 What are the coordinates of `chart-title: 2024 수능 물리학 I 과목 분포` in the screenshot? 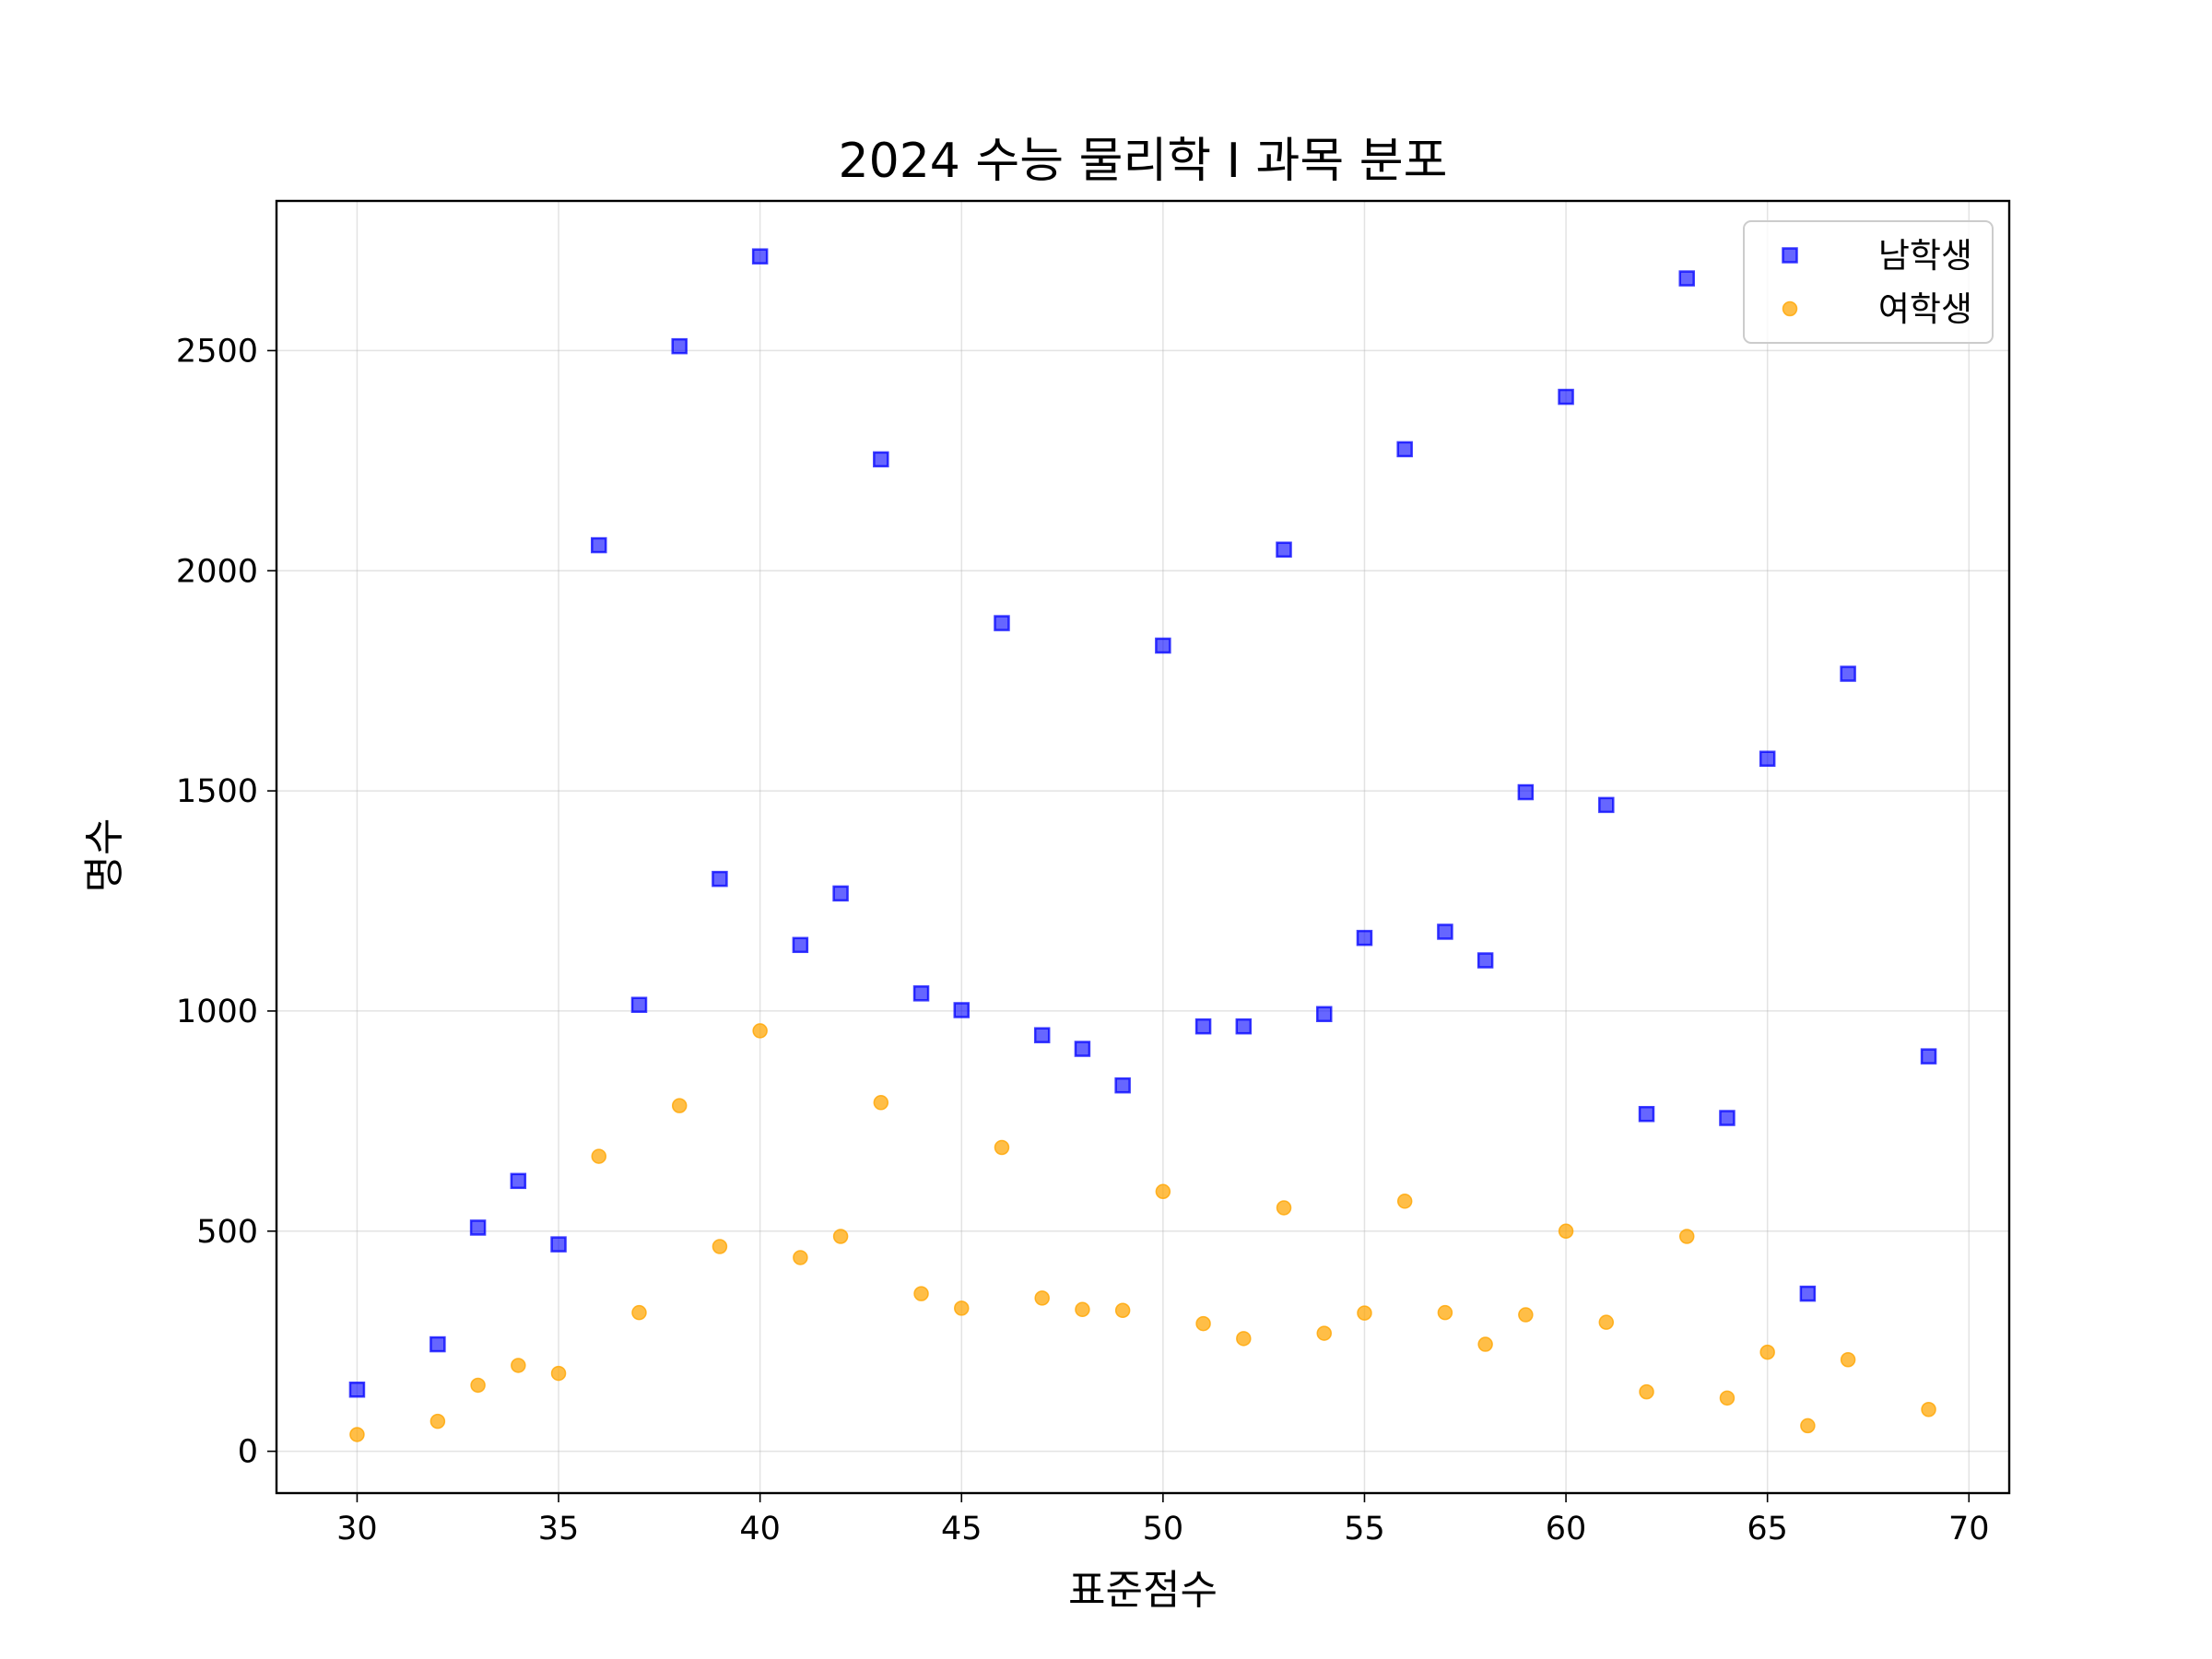 It's located at (1143, 161).